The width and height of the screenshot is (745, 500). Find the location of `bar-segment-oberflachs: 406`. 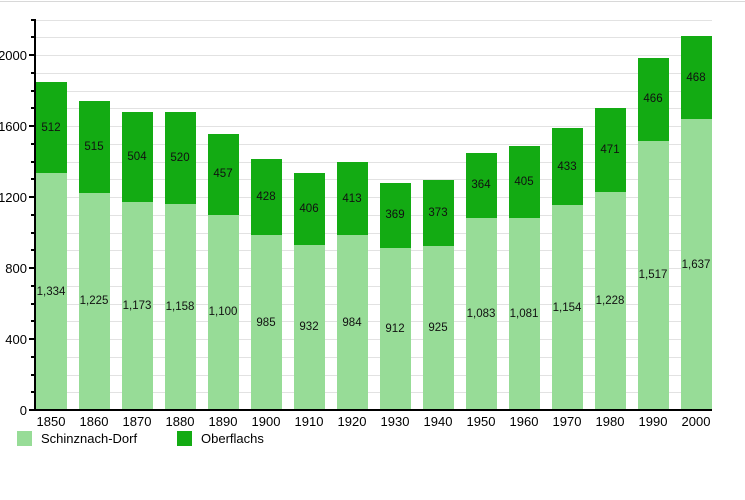

bar-segment-oberflachs: 406 is located at coordinates (309, 208).